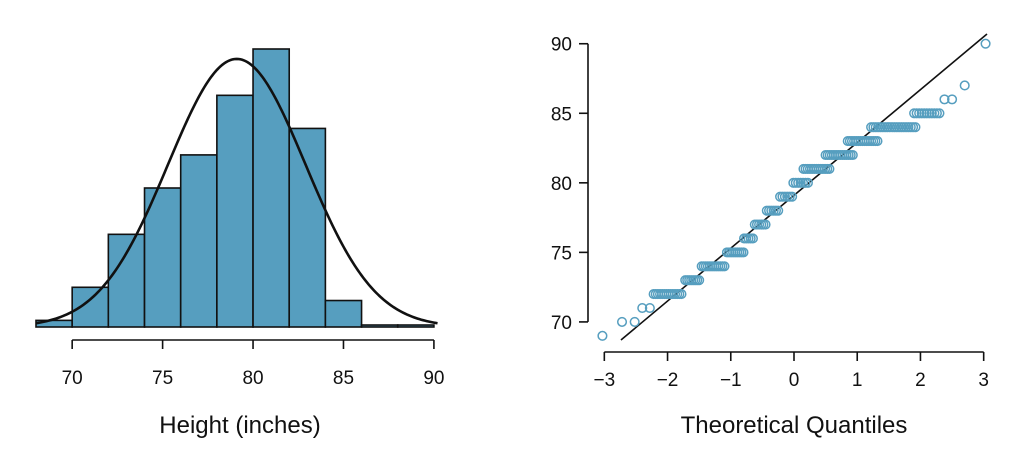 The image size is (1025, 456). What do you see at coordinates (162, 378) in the screenshot?
I see `histogram-x-tick-label: 75` at bounding box center [162, 378].